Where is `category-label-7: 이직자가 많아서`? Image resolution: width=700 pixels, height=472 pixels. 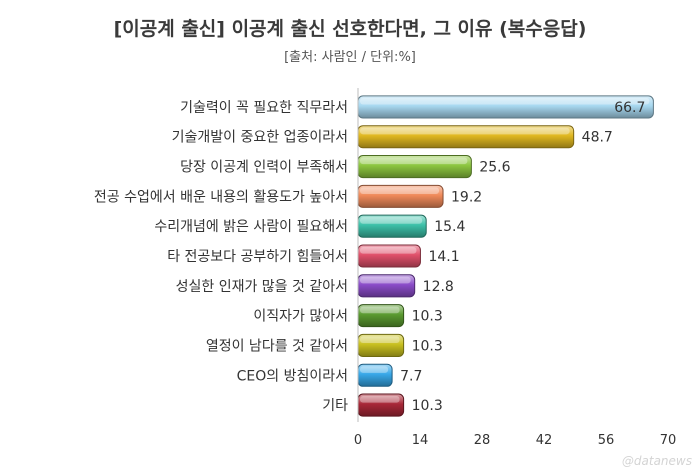 category-label-7: 이직자가 많아서 is located at coordinates (300, 317).